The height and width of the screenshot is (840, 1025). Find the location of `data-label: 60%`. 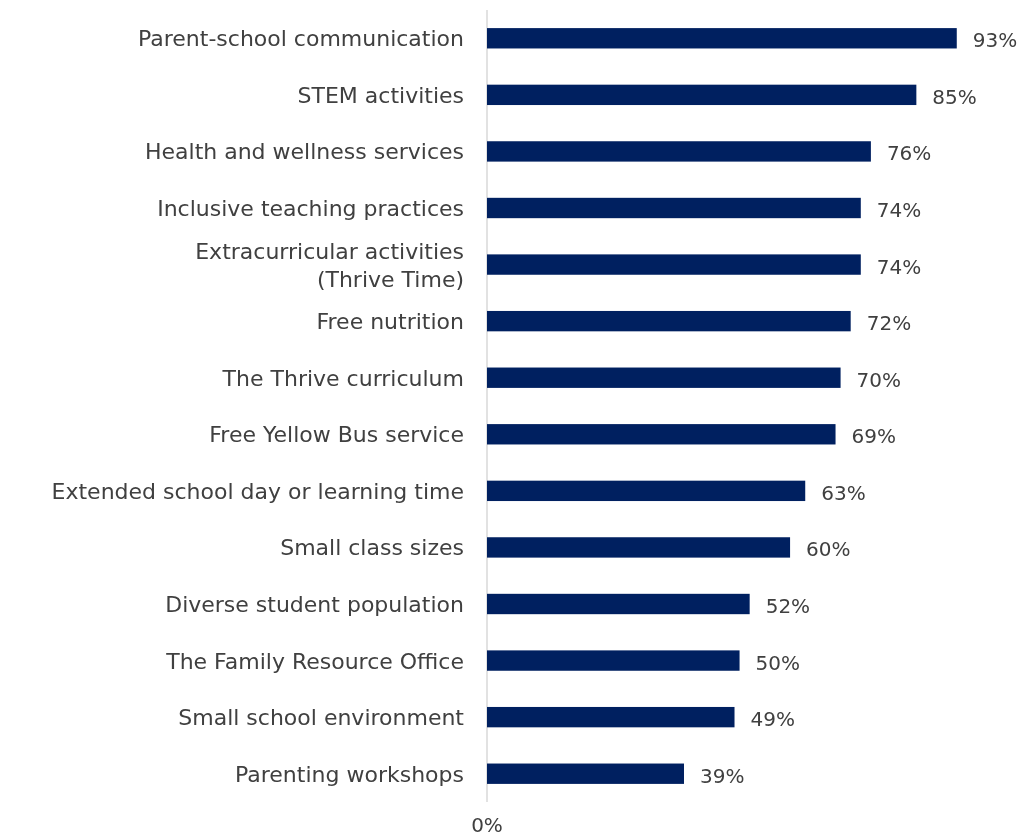

data-label: 60% is located at coordinates (828, 549).